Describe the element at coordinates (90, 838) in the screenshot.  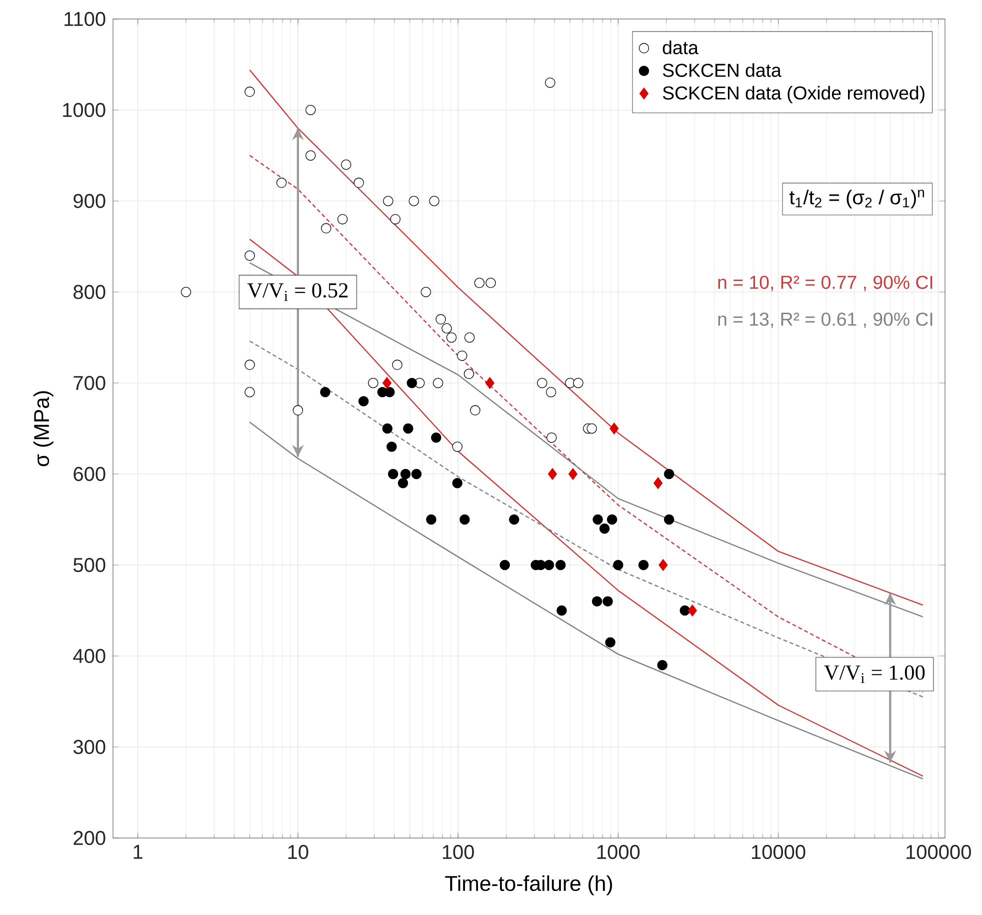
I see `y-tick-label: 200` at that location.